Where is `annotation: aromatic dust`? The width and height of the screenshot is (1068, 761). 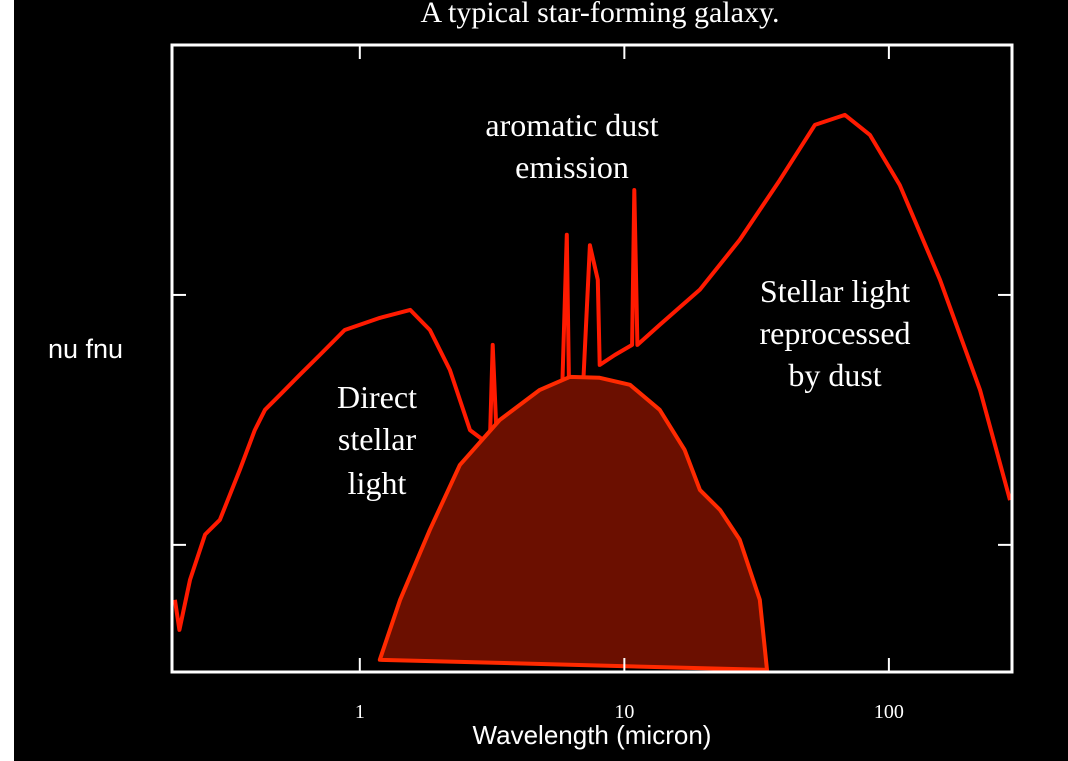 annotation: aromatic dust is located at coordinates (571, 125).